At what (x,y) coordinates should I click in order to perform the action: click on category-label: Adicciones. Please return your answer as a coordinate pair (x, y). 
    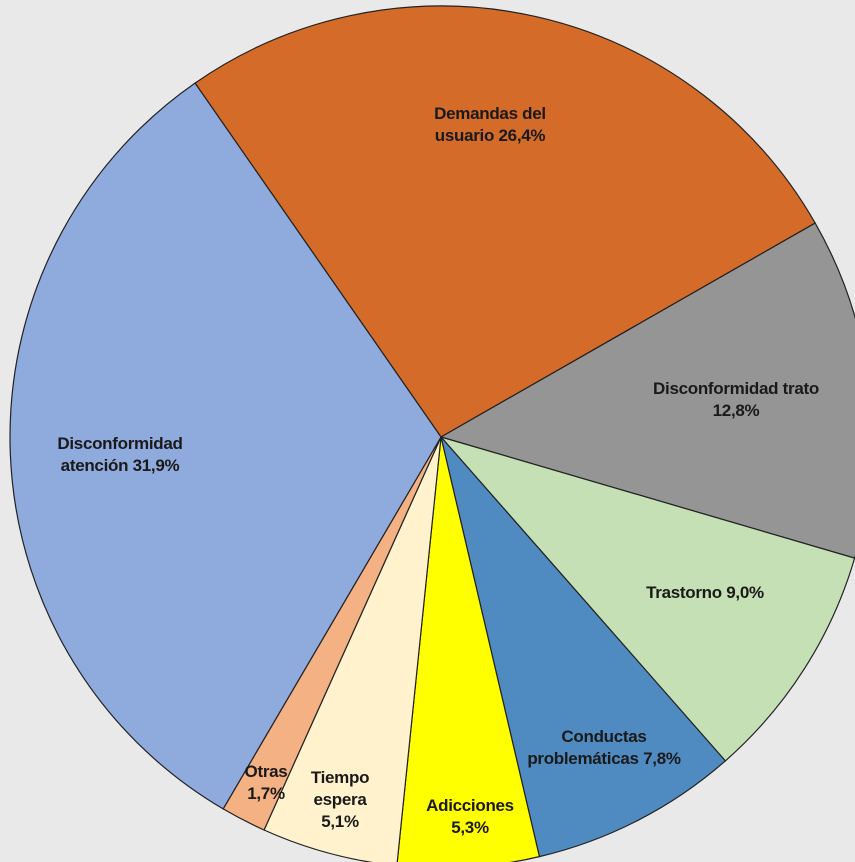
    Looking at the image, I should click on (470, 805).